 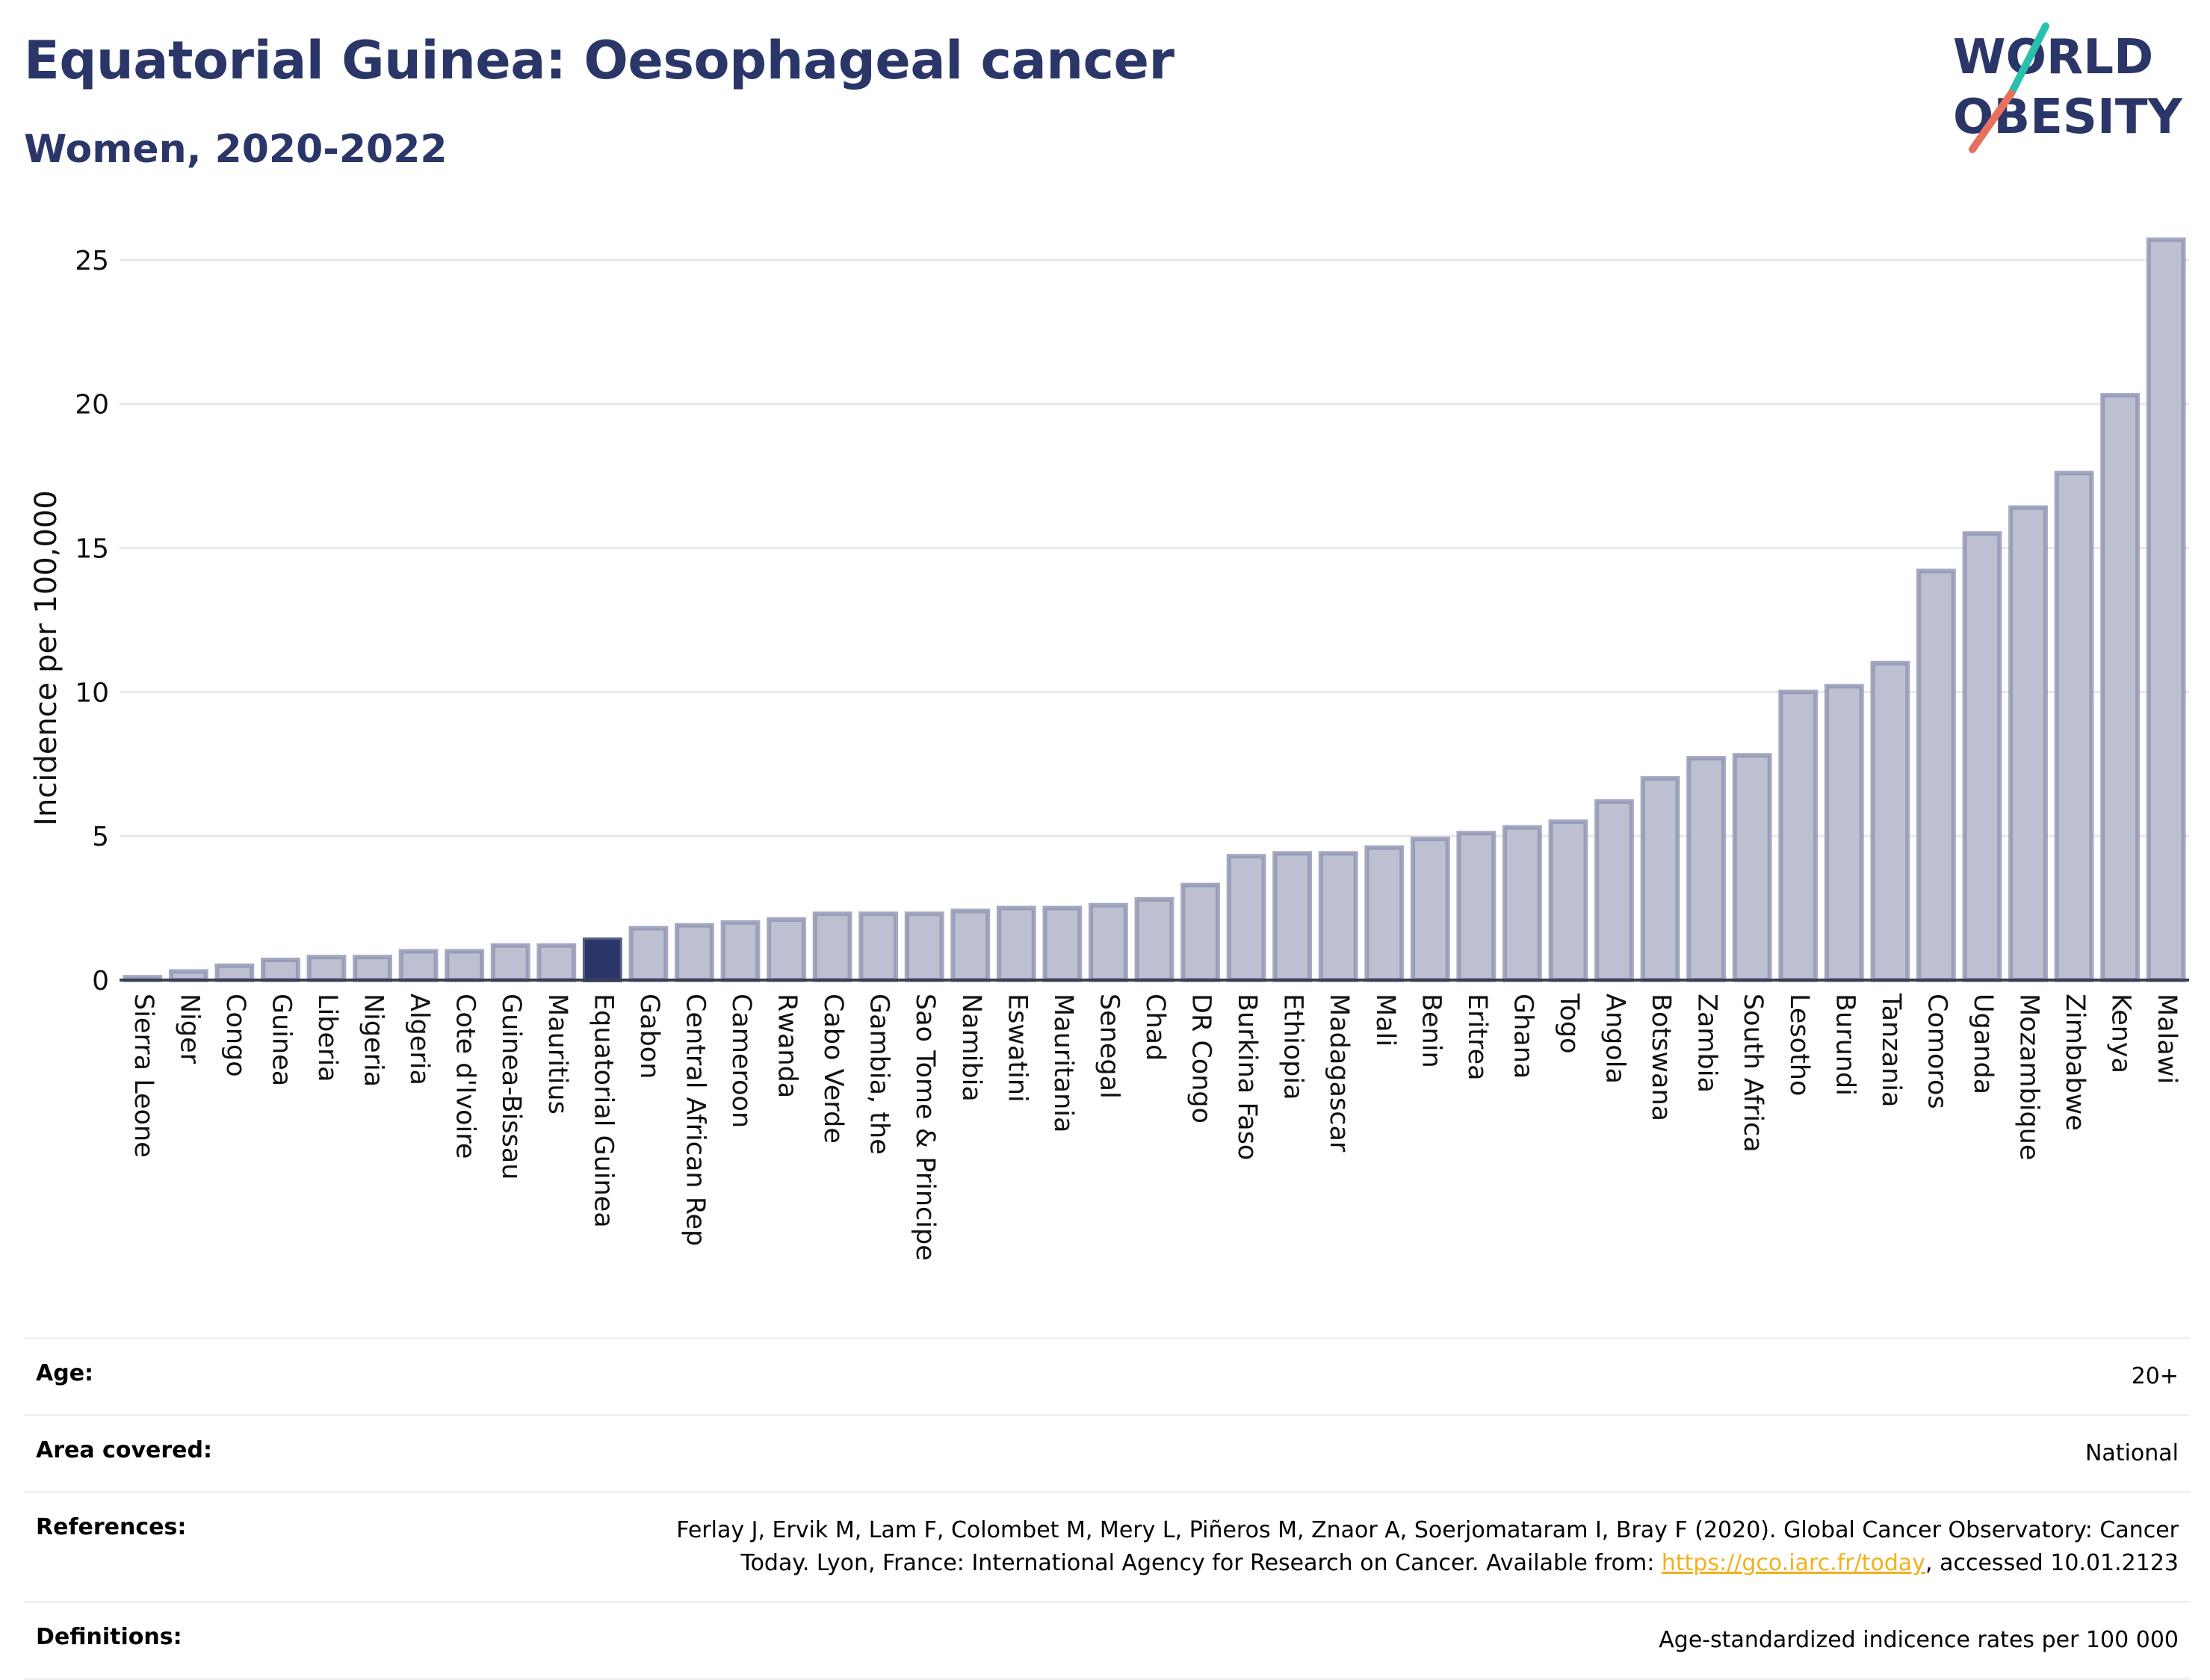 I want to click on age-label: Age:, so click(x=65, y=1373).